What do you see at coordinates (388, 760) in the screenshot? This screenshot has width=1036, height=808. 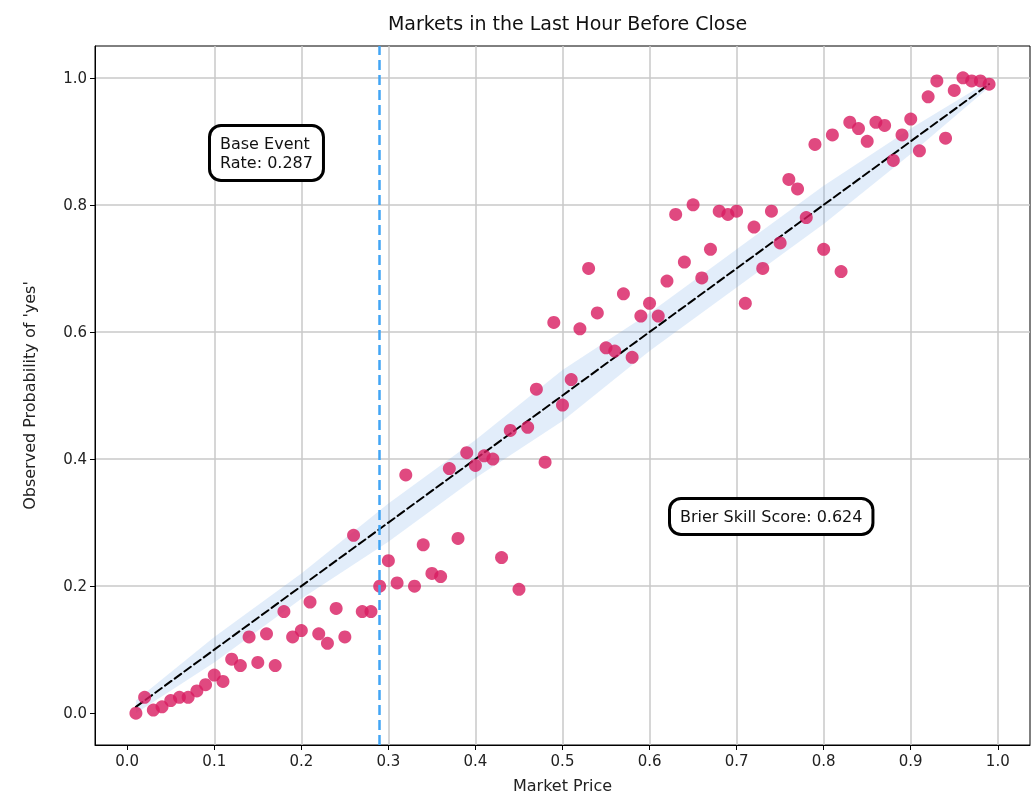 I see `x-tick-label: 0.3` at bounding box center [388, 760].